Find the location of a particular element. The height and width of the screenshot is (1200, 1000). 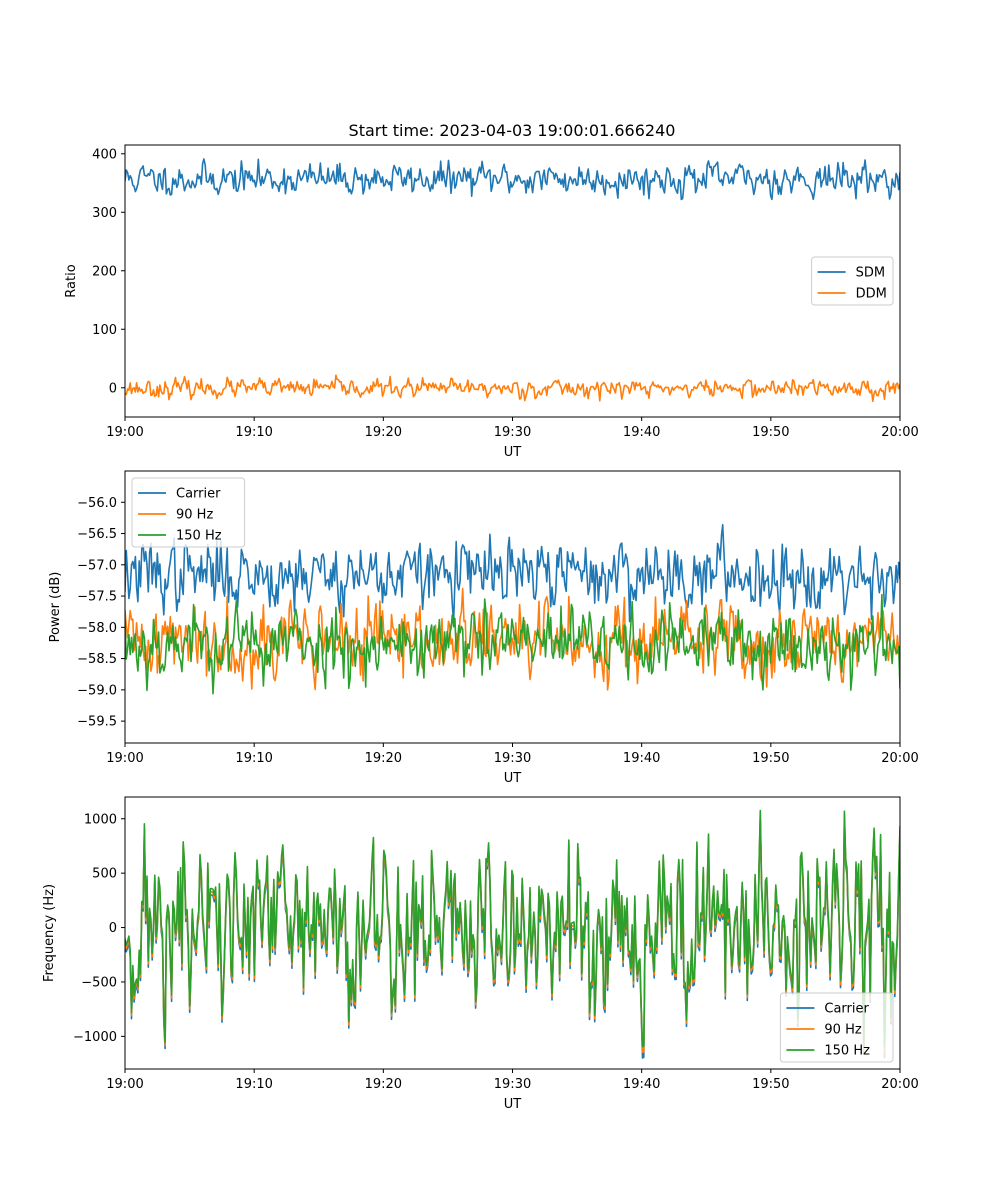

y-tick-label: −59.0 is located at coordinates (97, 690).